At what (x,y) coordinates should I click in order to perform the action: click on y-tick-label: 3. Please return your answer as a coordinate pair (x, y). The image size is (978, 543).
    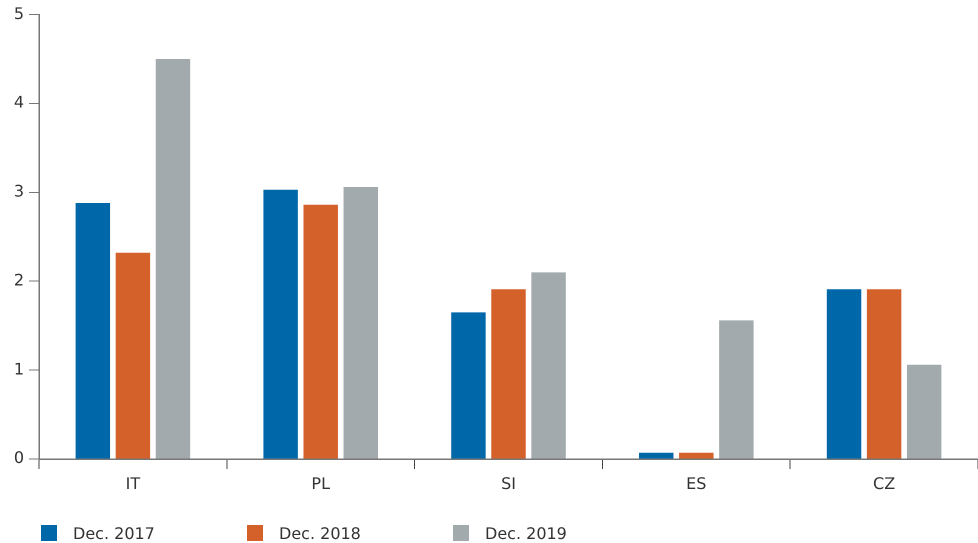
    Looking at the image, I should click on (19, 191).